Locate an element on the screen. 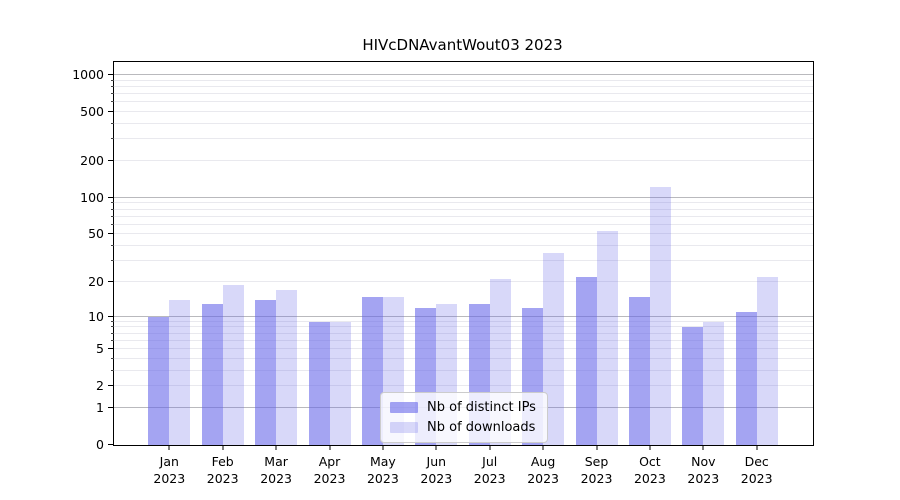 Image resolution: width=900 pixels, height=500 pixels. bar-group-nov-2023 is located at coordinates (703, 253).